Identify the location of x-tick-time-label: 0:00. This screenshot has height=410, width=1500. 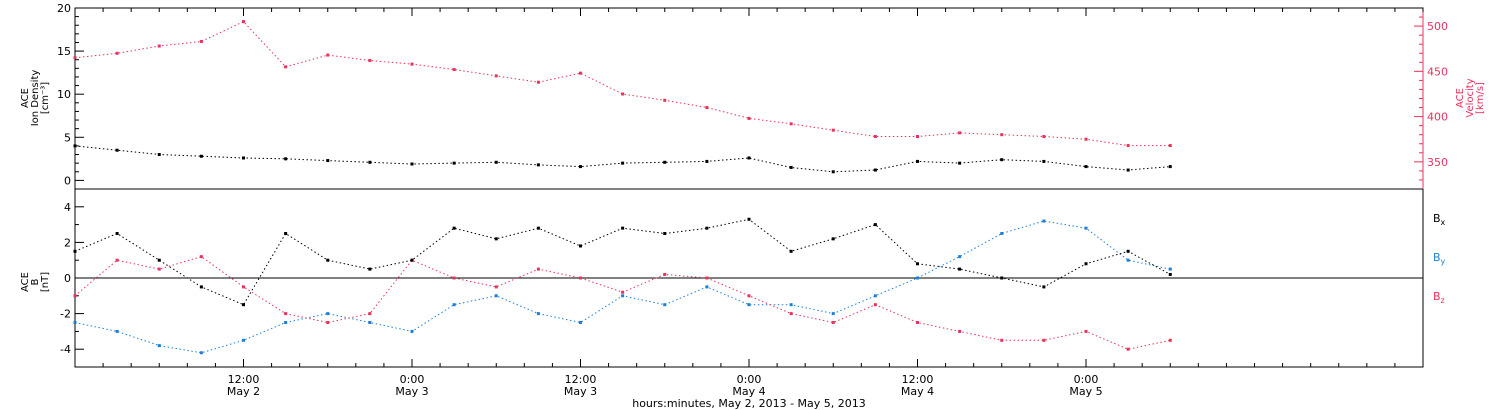
(1086, 379).